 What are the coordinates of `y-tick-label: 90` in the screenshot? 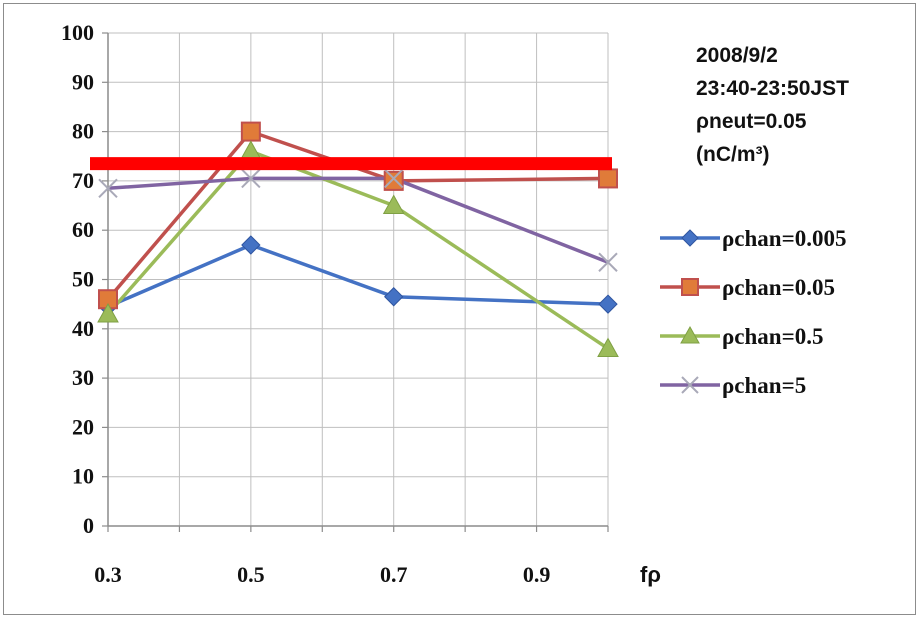 It's located at (83, 81).